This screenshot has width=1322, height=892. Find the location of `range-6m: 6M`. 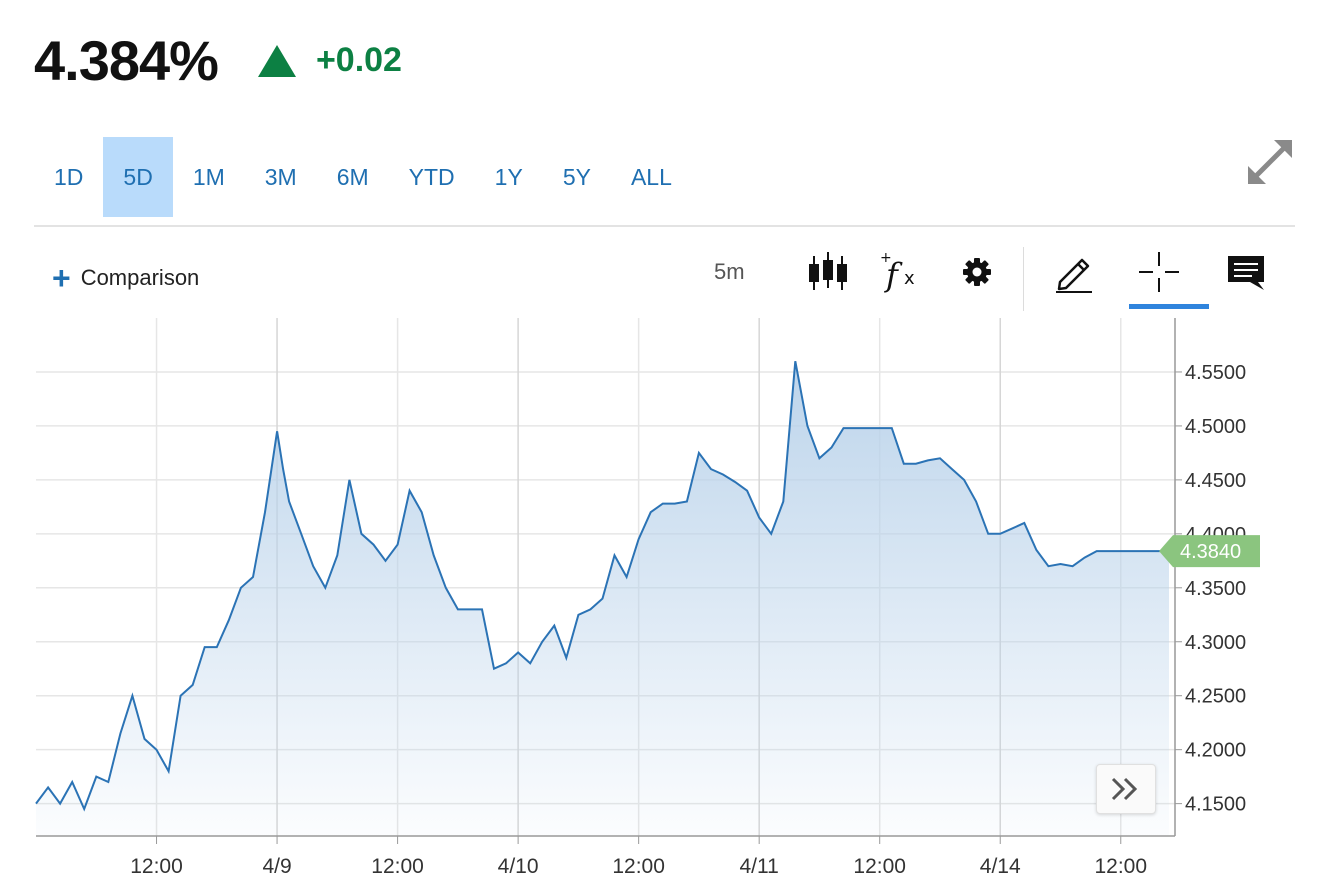

range-6m: 6M is located at coordinates (352, 177).